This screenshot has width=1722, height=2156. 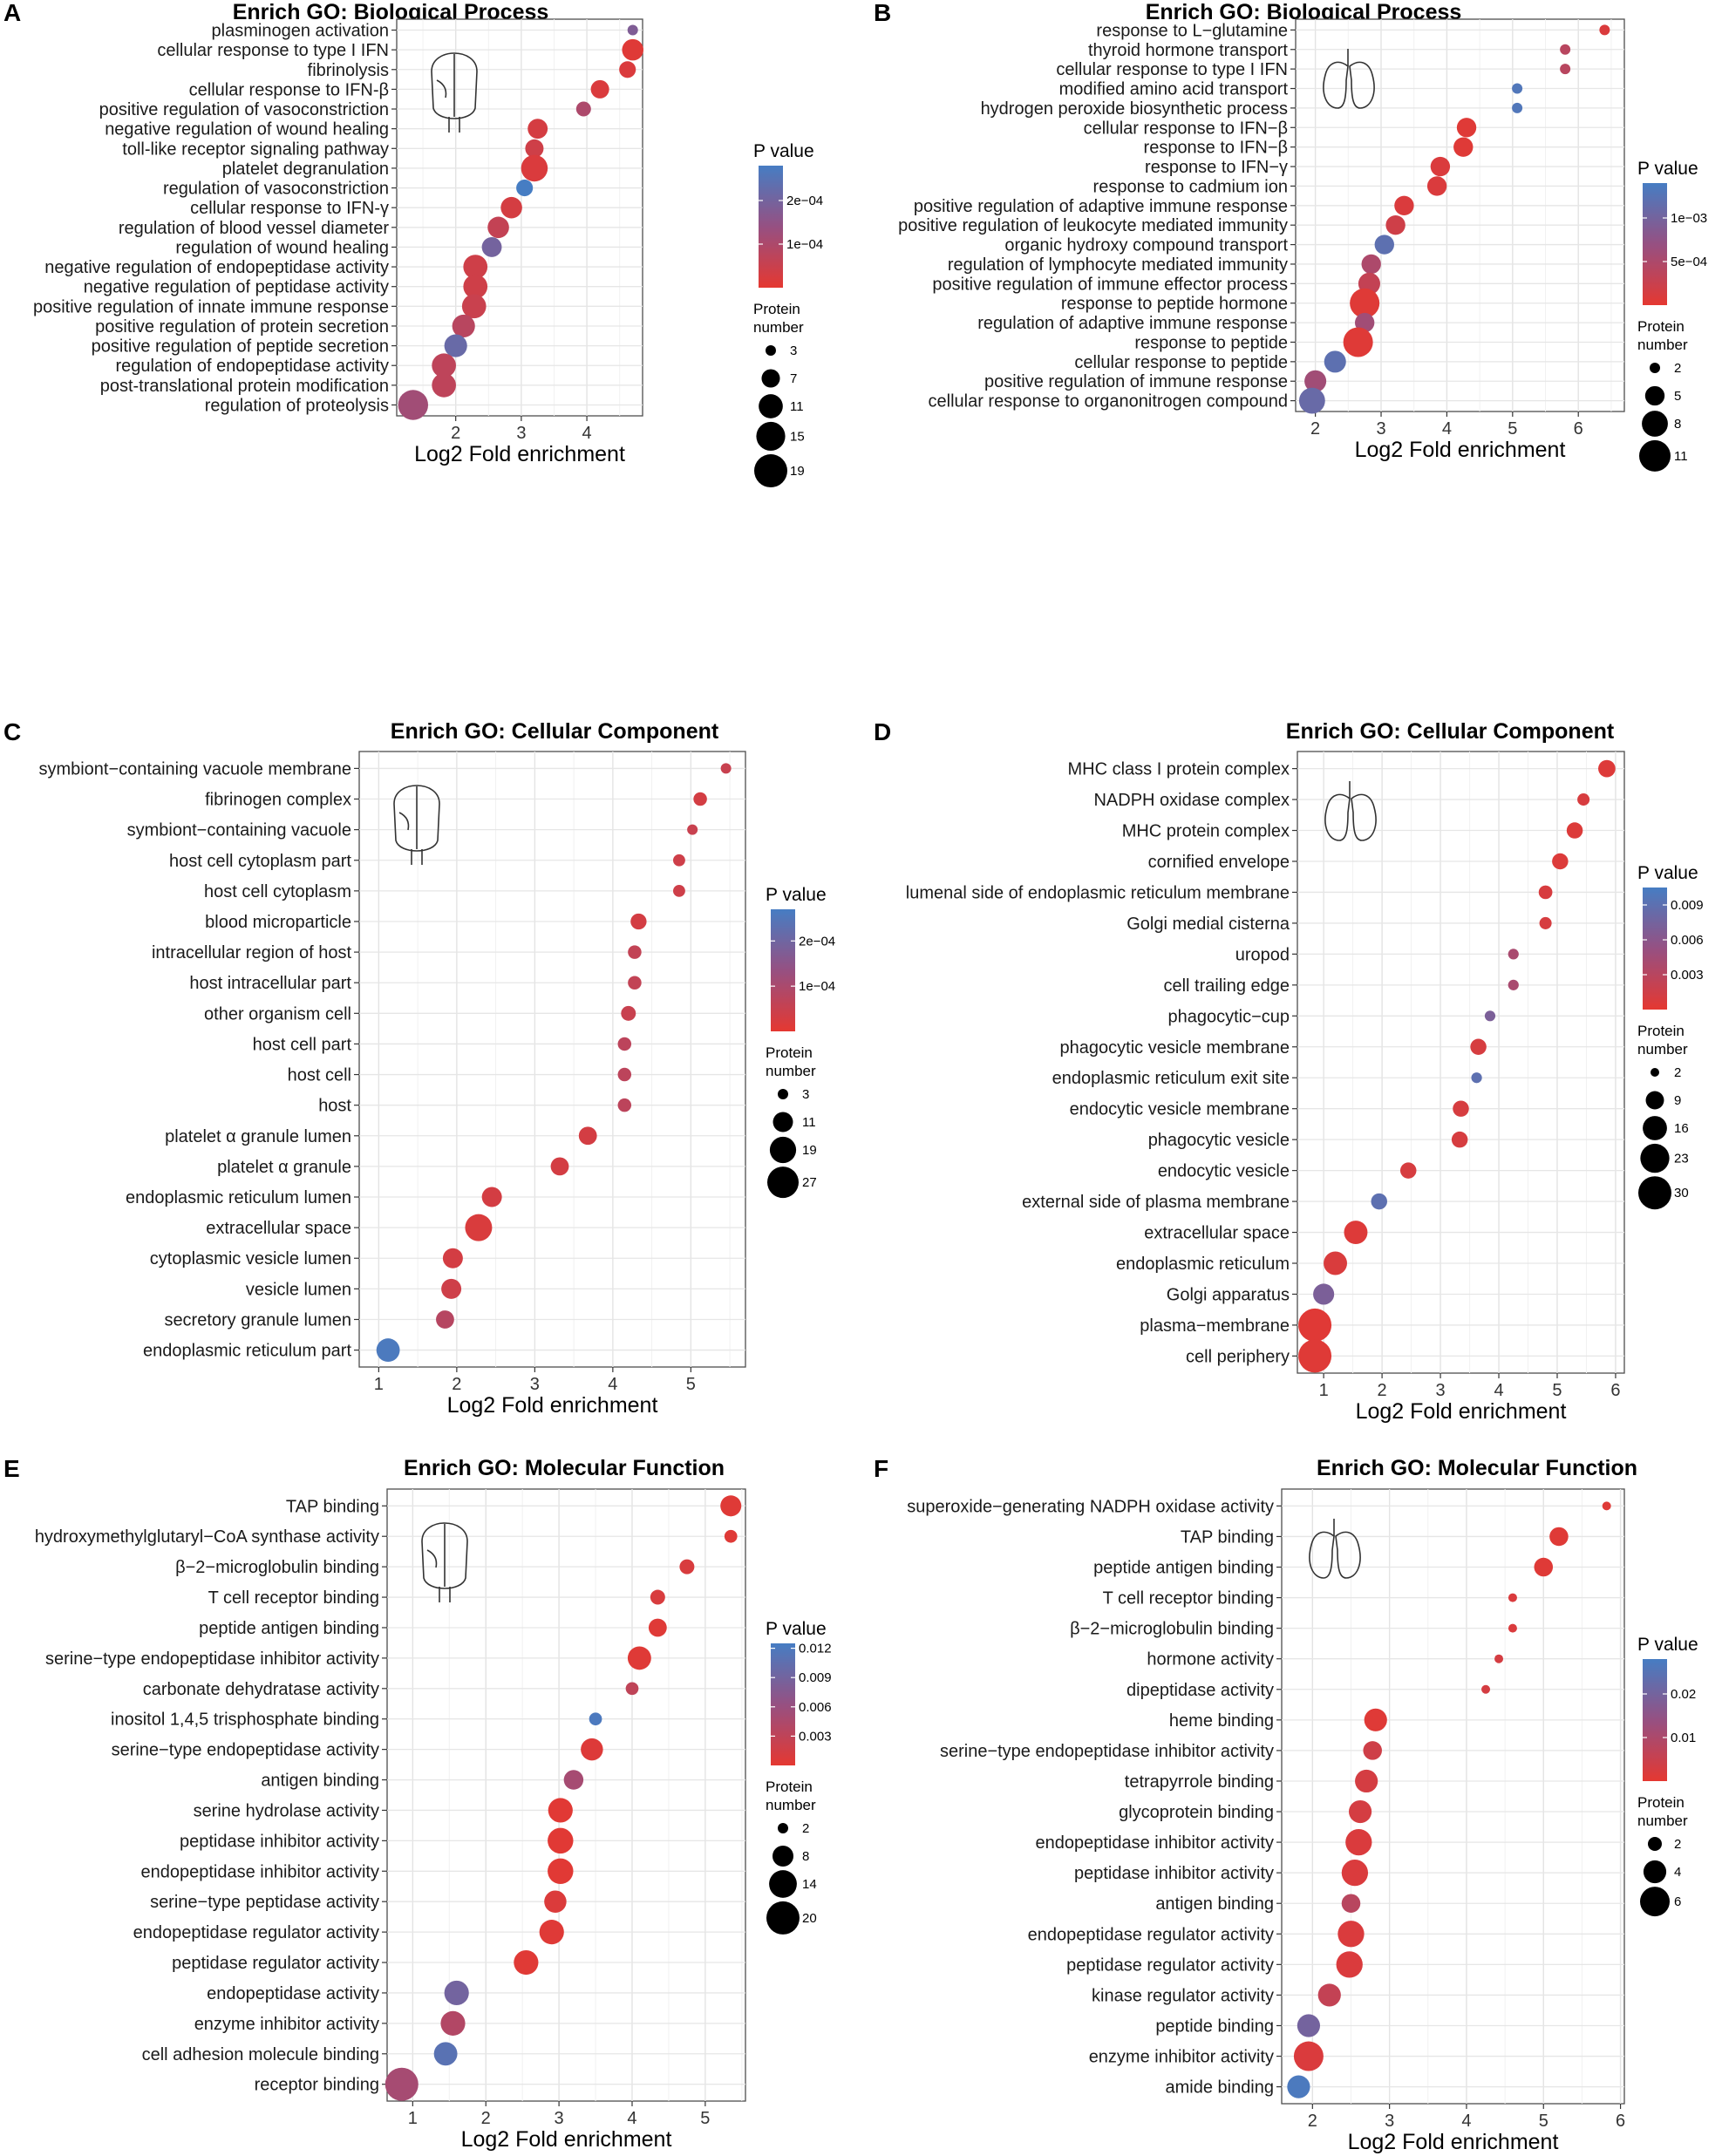 What do you see at coordinates (815, 1707) in the screenshot?
I see `pvalue-tick-label: 0.006` at bounding box center [815, 1707].